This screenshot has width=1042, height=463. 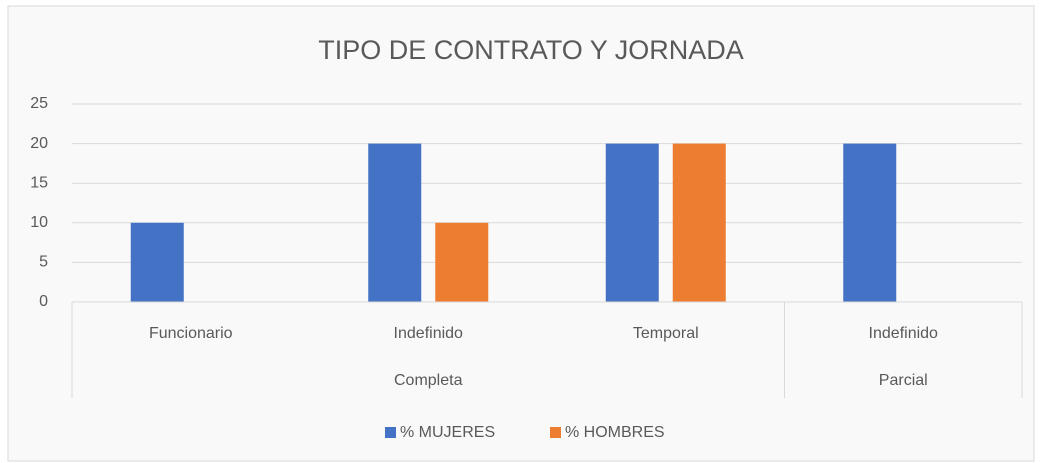 I want to click on chart-title: TIPO DE CONTRATO Y JORNADA, so click(x=531, y=50).